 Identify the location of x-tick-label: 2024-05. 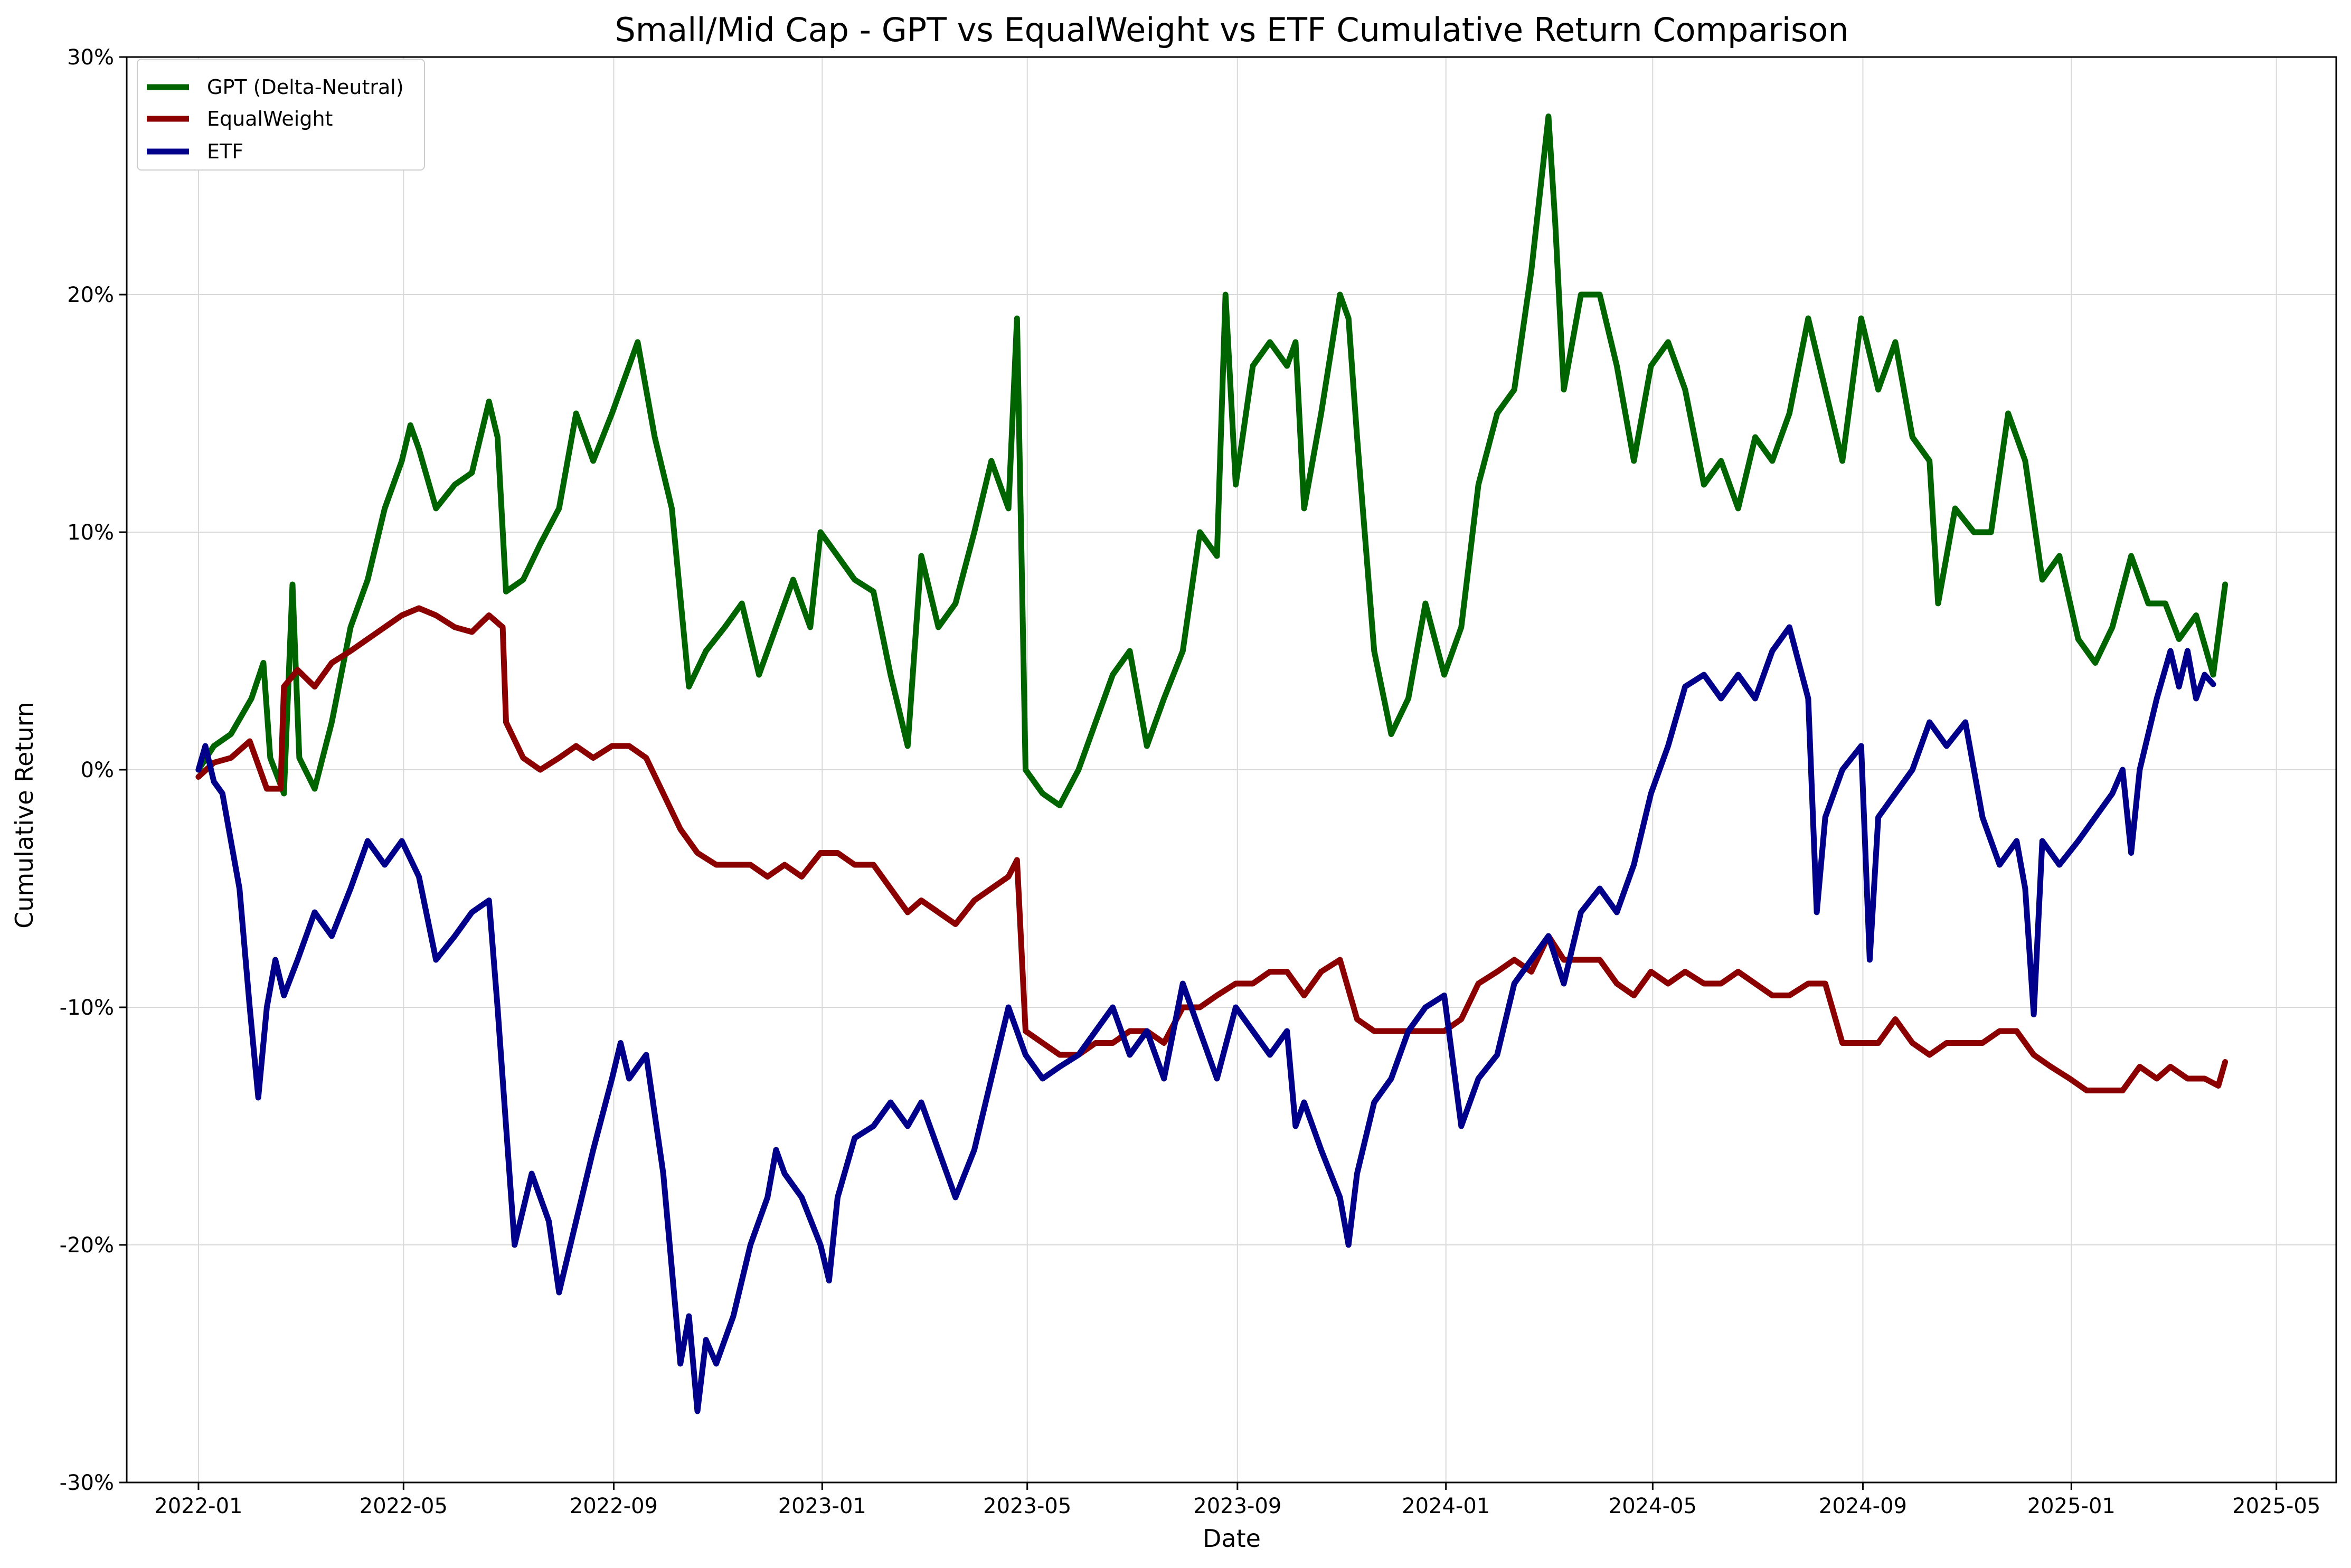
(1653, 1506).